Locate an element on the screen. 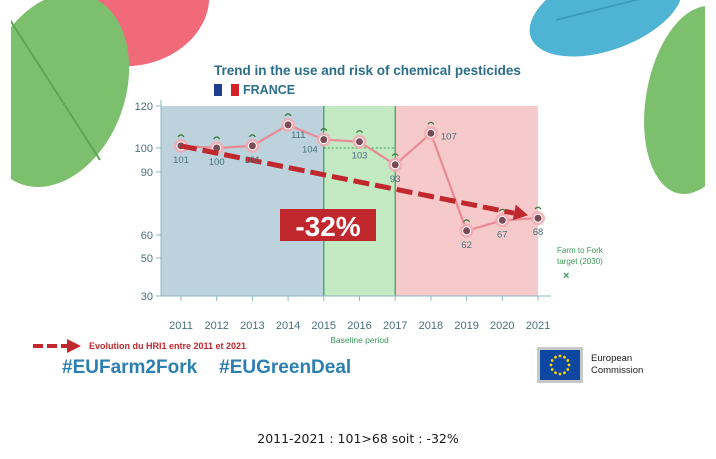 This screenshot has height=459, width=716. ec-name-line2: Commission is located at coordinates (617, 370).